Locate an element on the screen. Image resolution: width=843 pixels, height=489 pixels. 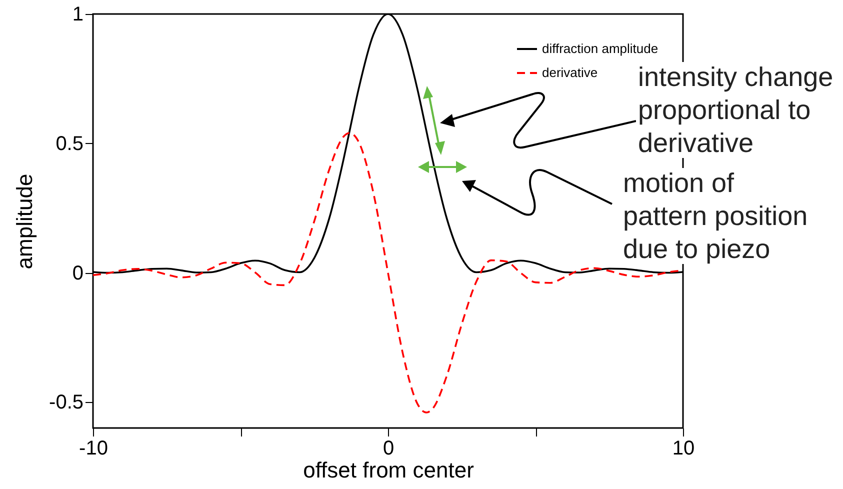
x-axis-title: offset from center is located at coordinates (388, 470).